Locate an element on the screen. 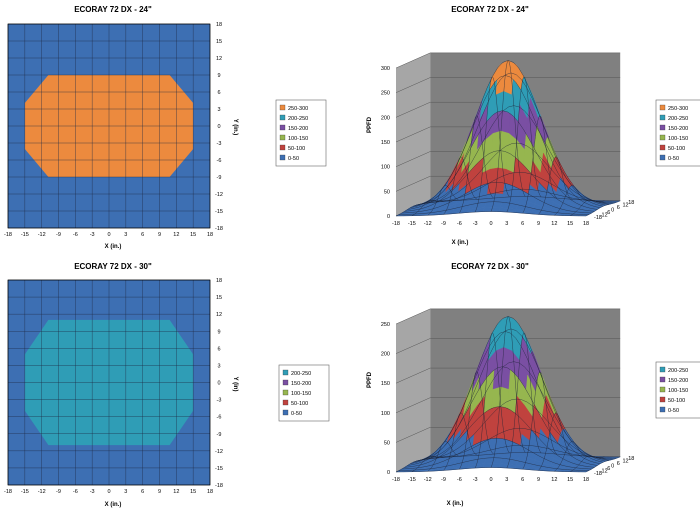 The height and width of the screenshot is (515, 700). x-axis-label-3: X (in.) is located at coordinates (113, 505).